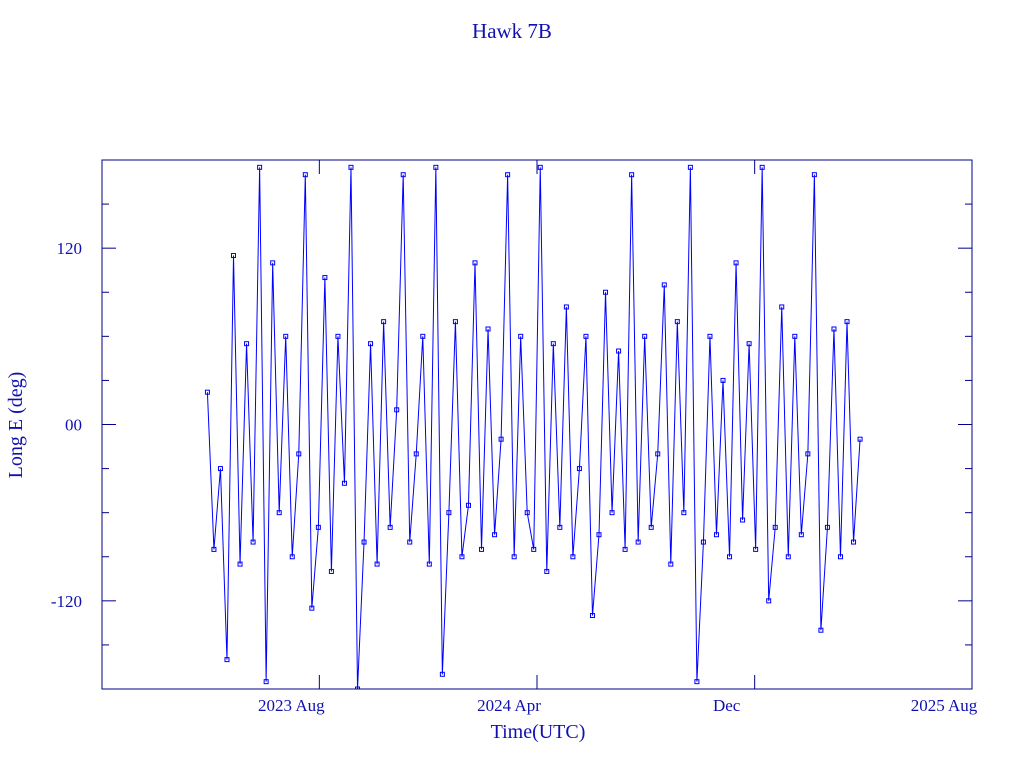 The width and height of the screenshot is (1024, 768). What do you see at coordinates (512, 31) in the screenshot?
I see `chart-title: Hawk 7B` at bounding box center [512, 31].